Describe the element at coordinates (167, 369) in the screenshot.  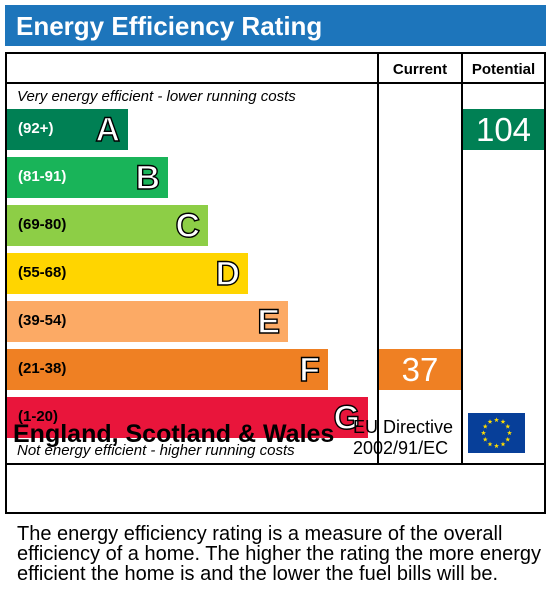
I see `band-f: (21-38) F` at that location.